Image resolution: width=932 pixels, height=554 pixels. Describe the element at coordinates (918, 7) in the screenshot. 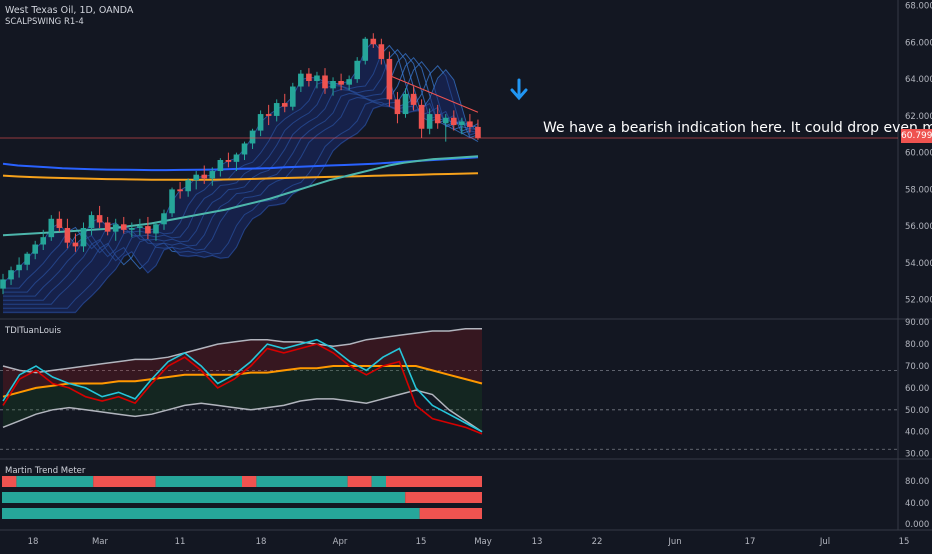

I see `price-tick-label: 68.000` at that location.